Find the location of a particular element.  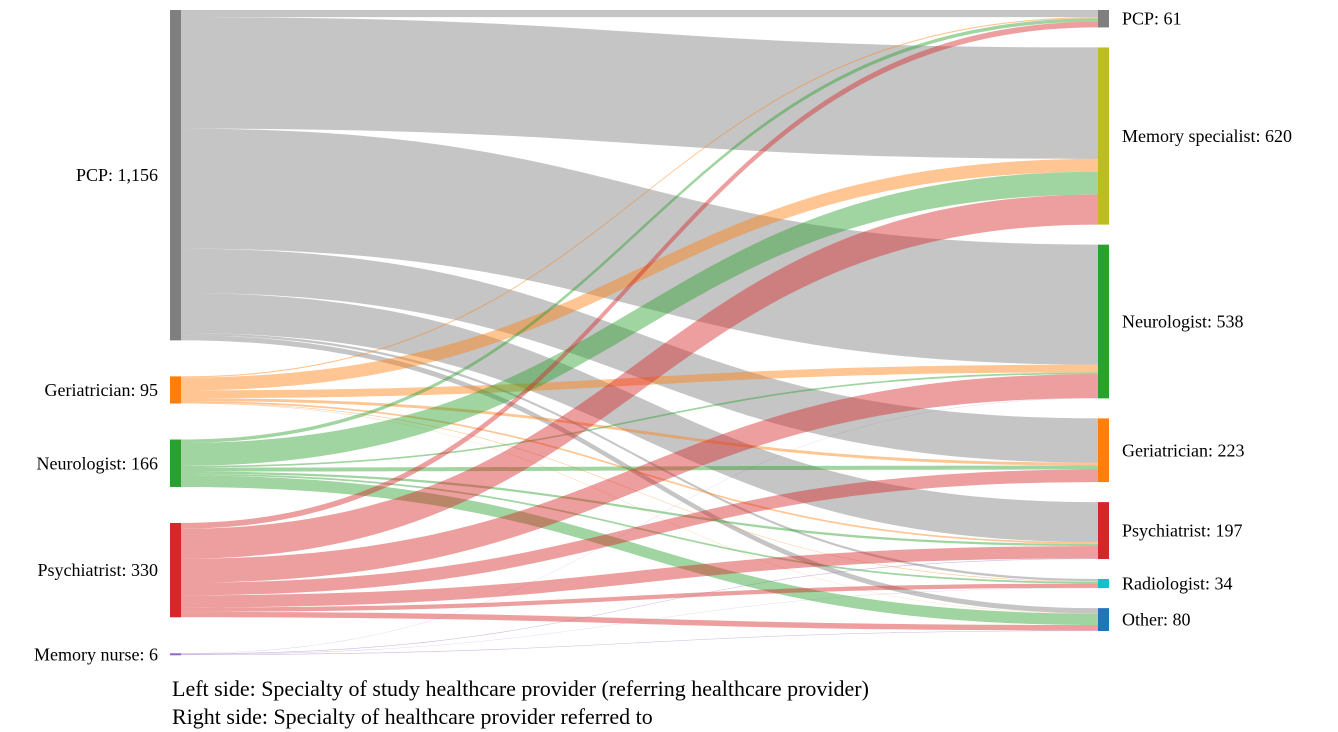

link-geriatrician-to-neurologist is located at coordinates (639, 381).